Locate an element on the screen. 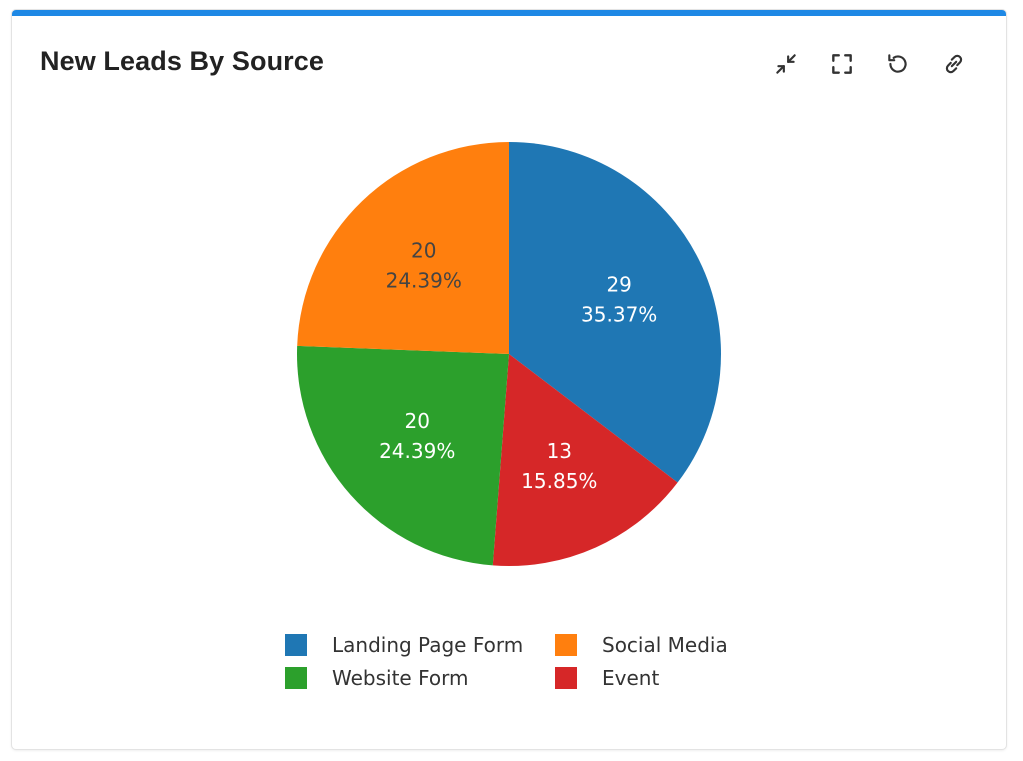  legend-label: Social Media is located at coordinates (665, 645).